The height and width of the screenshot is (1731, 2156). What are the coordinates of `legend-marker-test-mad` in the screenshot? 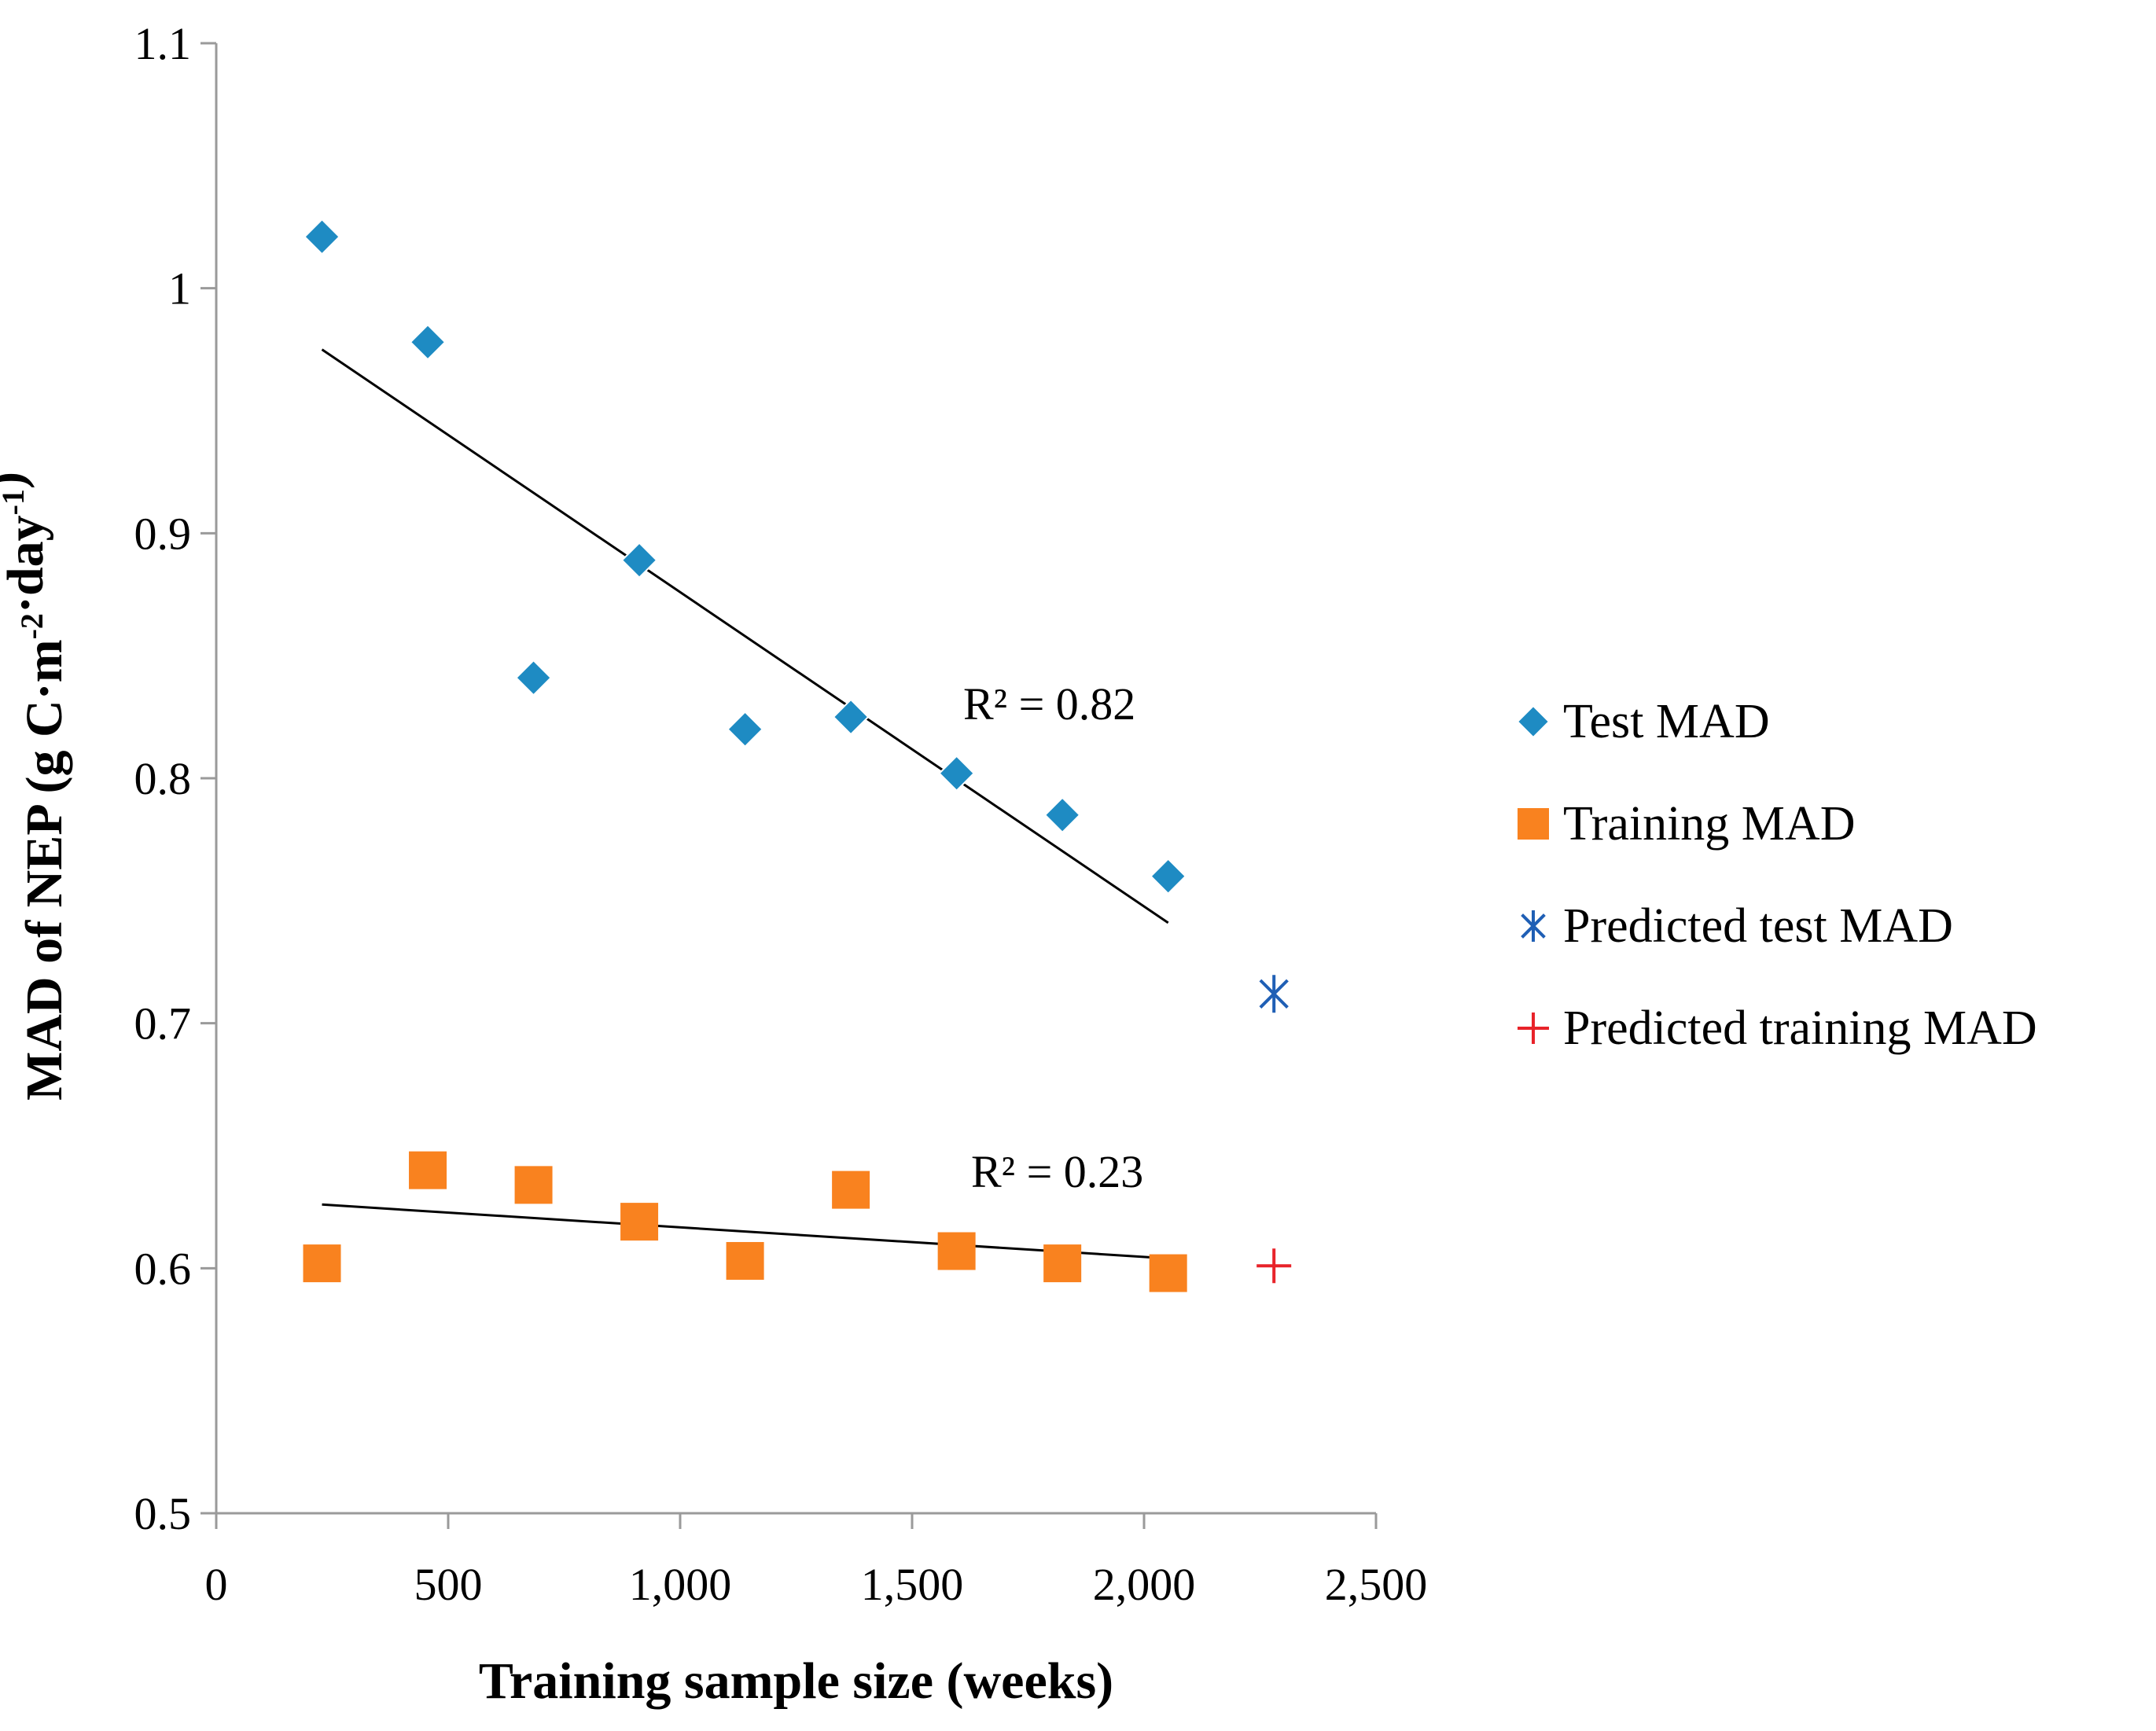 It's located at (1533, 721).